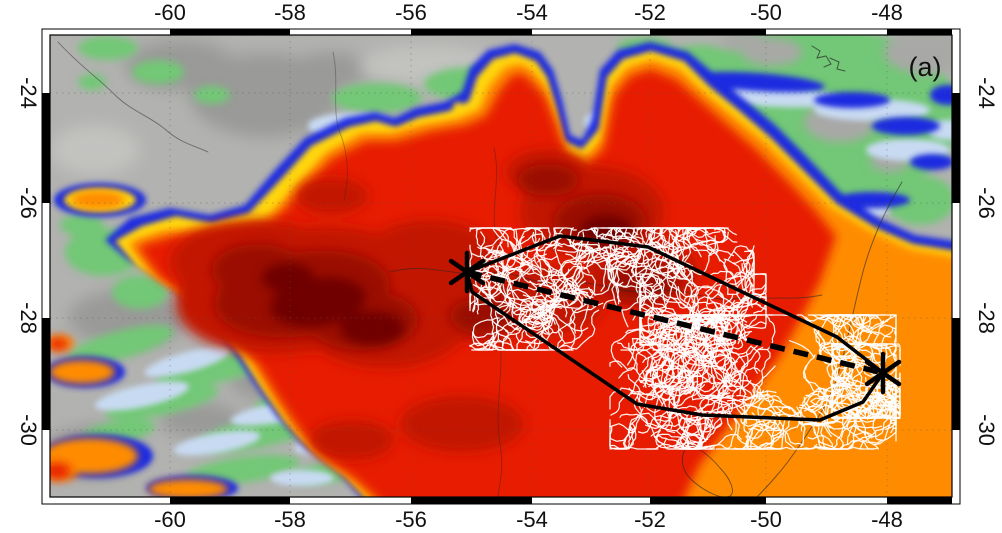  Describe the element at coordinates (133, 97) in the screenshot. I see `geo-line-river-top-left` at that location.